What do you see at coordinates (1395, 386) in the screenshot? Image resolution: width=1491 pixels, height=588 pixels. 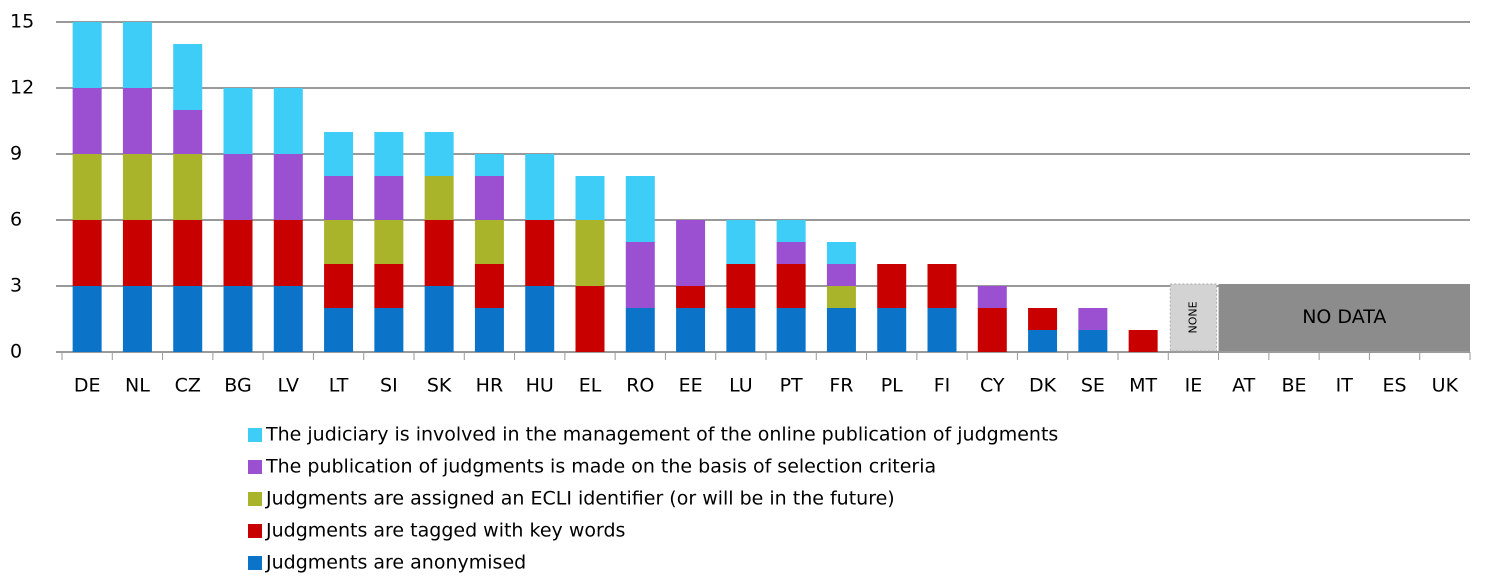 I see `x-tick-label: ES` at bounding box center [1395, 386].